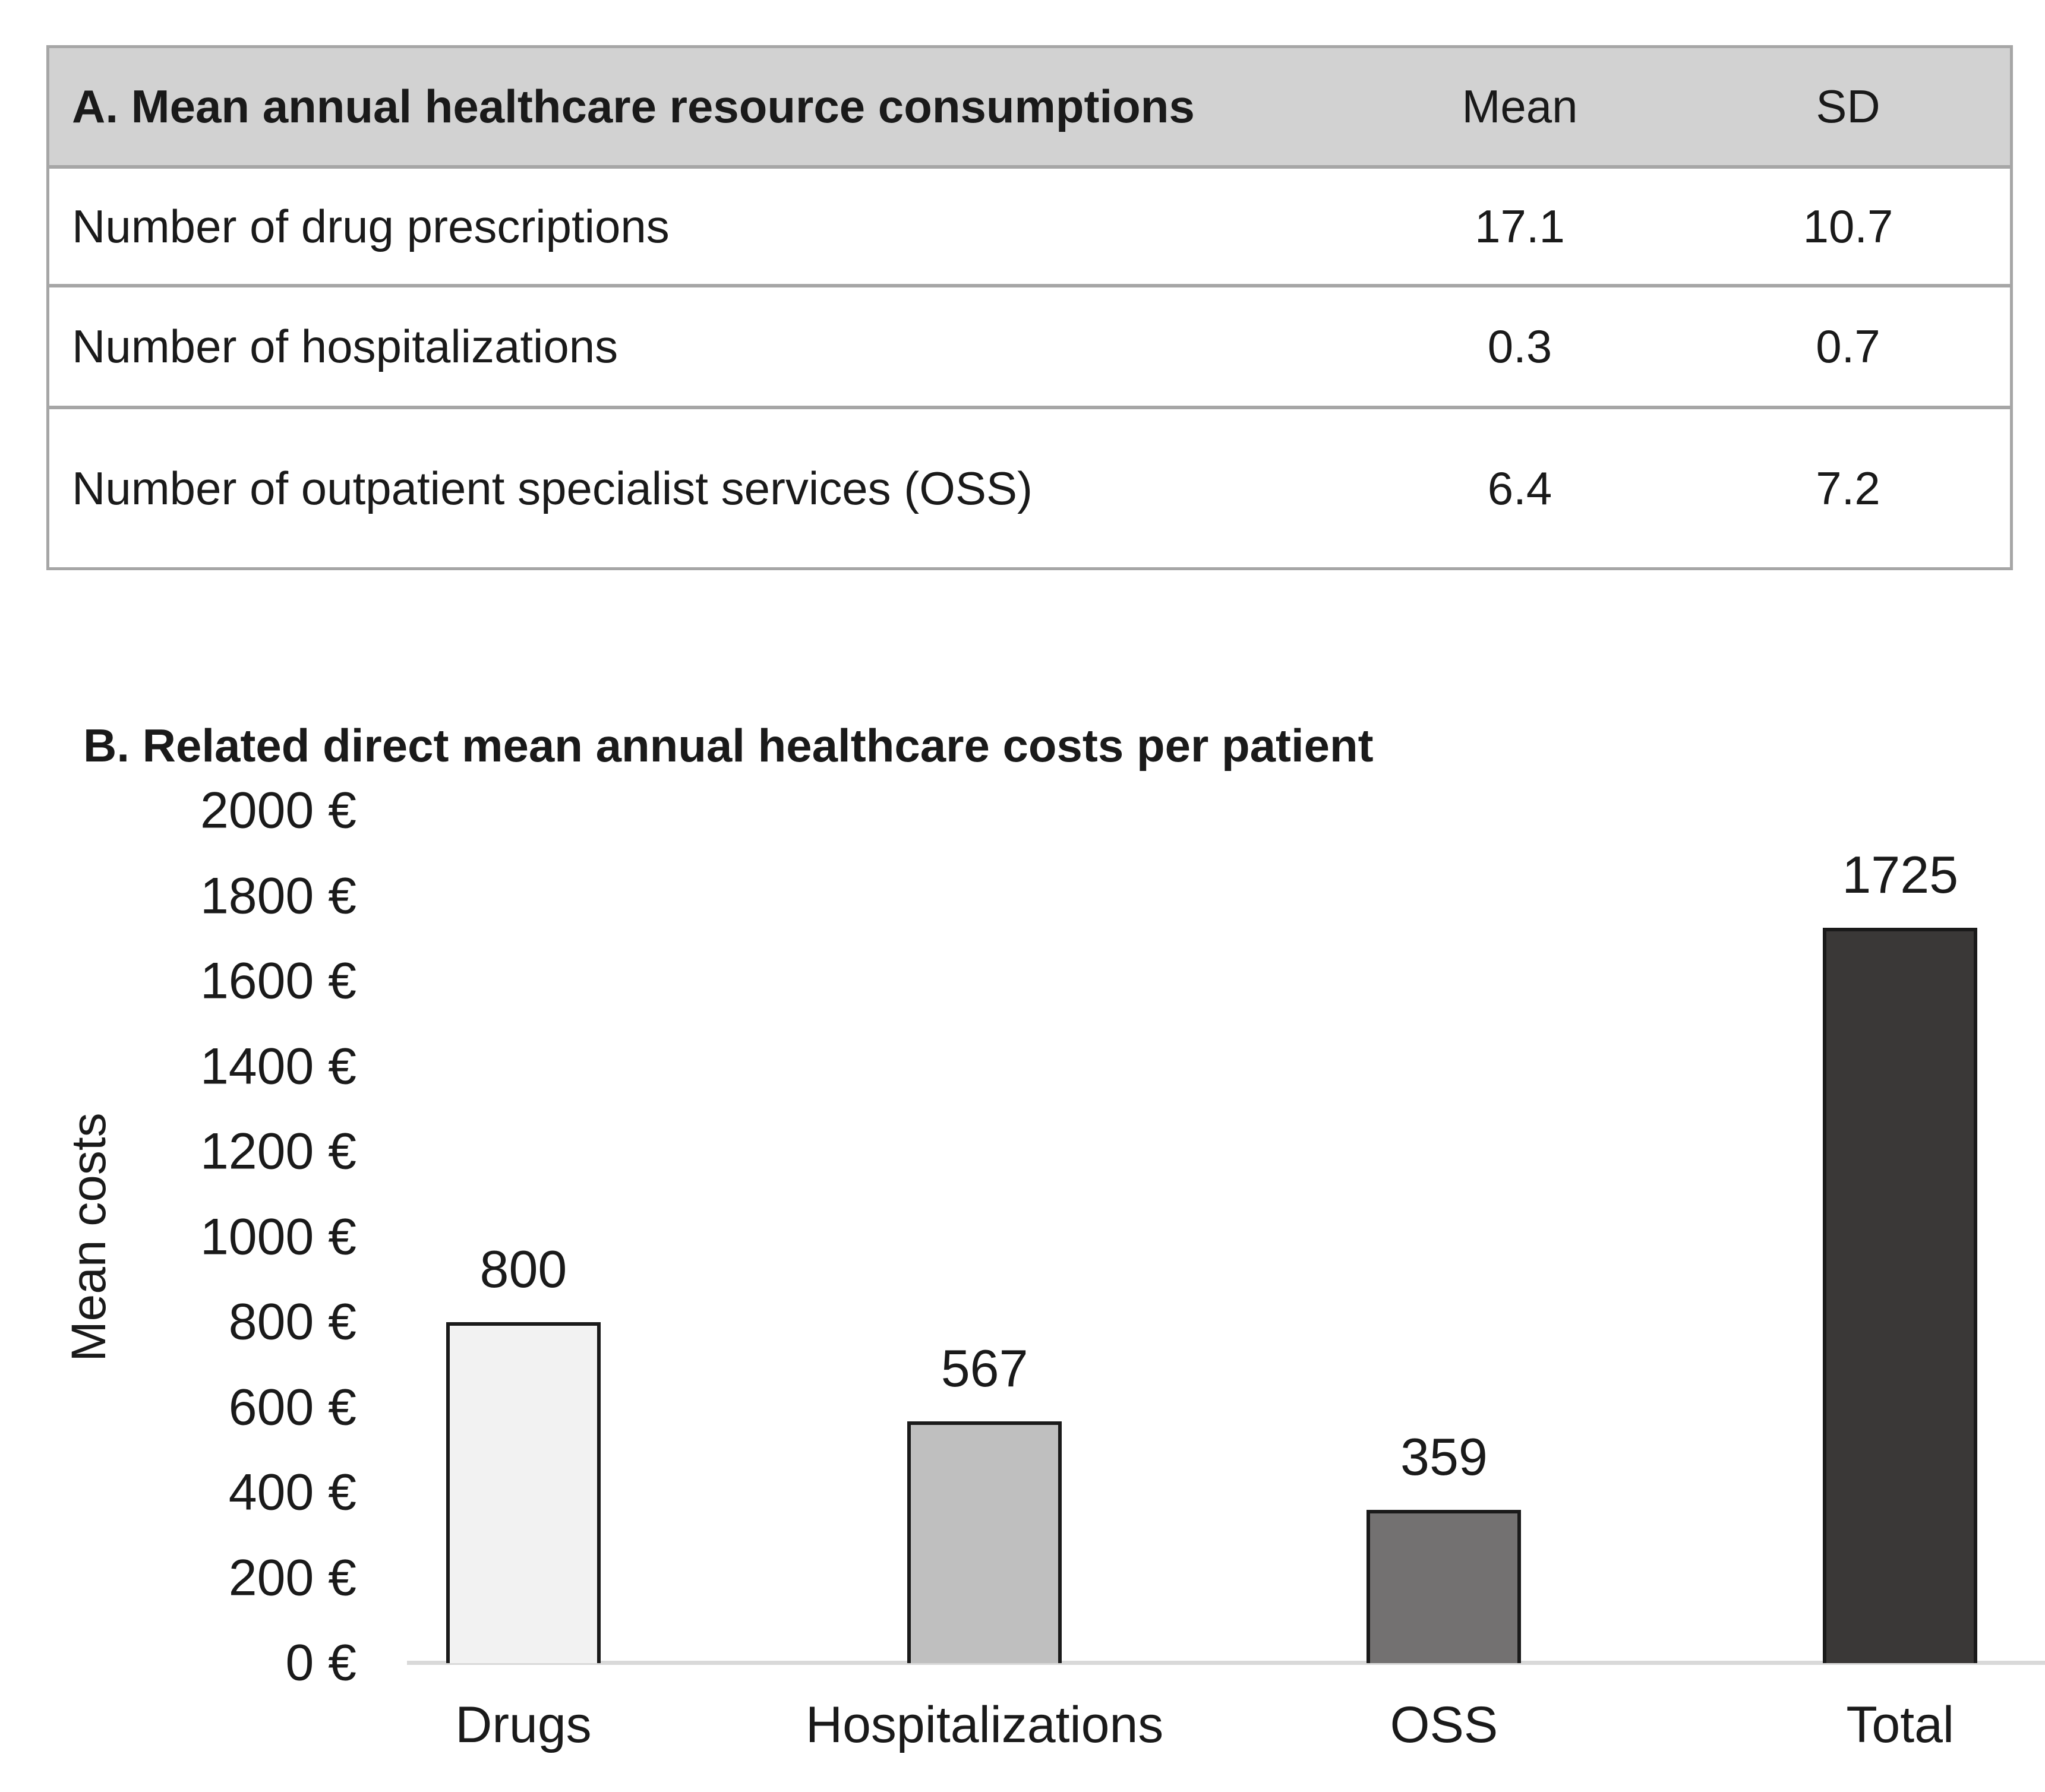  Describe the element at coordinates (984, 1542) in the screenshot. I see `bar-hospitalizations` at that location.